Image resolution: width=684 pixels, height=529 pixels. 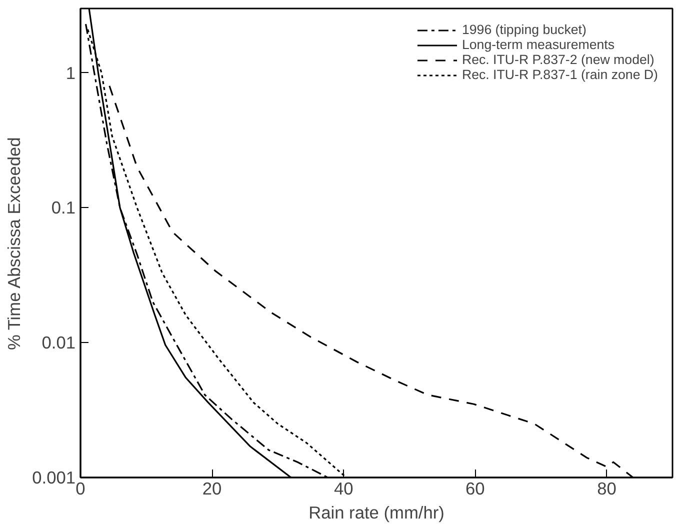 What do you see at coordinates (81, 488) in the screenshot?
I see `x-tick-label: 0` at bounding box center [81, 488].